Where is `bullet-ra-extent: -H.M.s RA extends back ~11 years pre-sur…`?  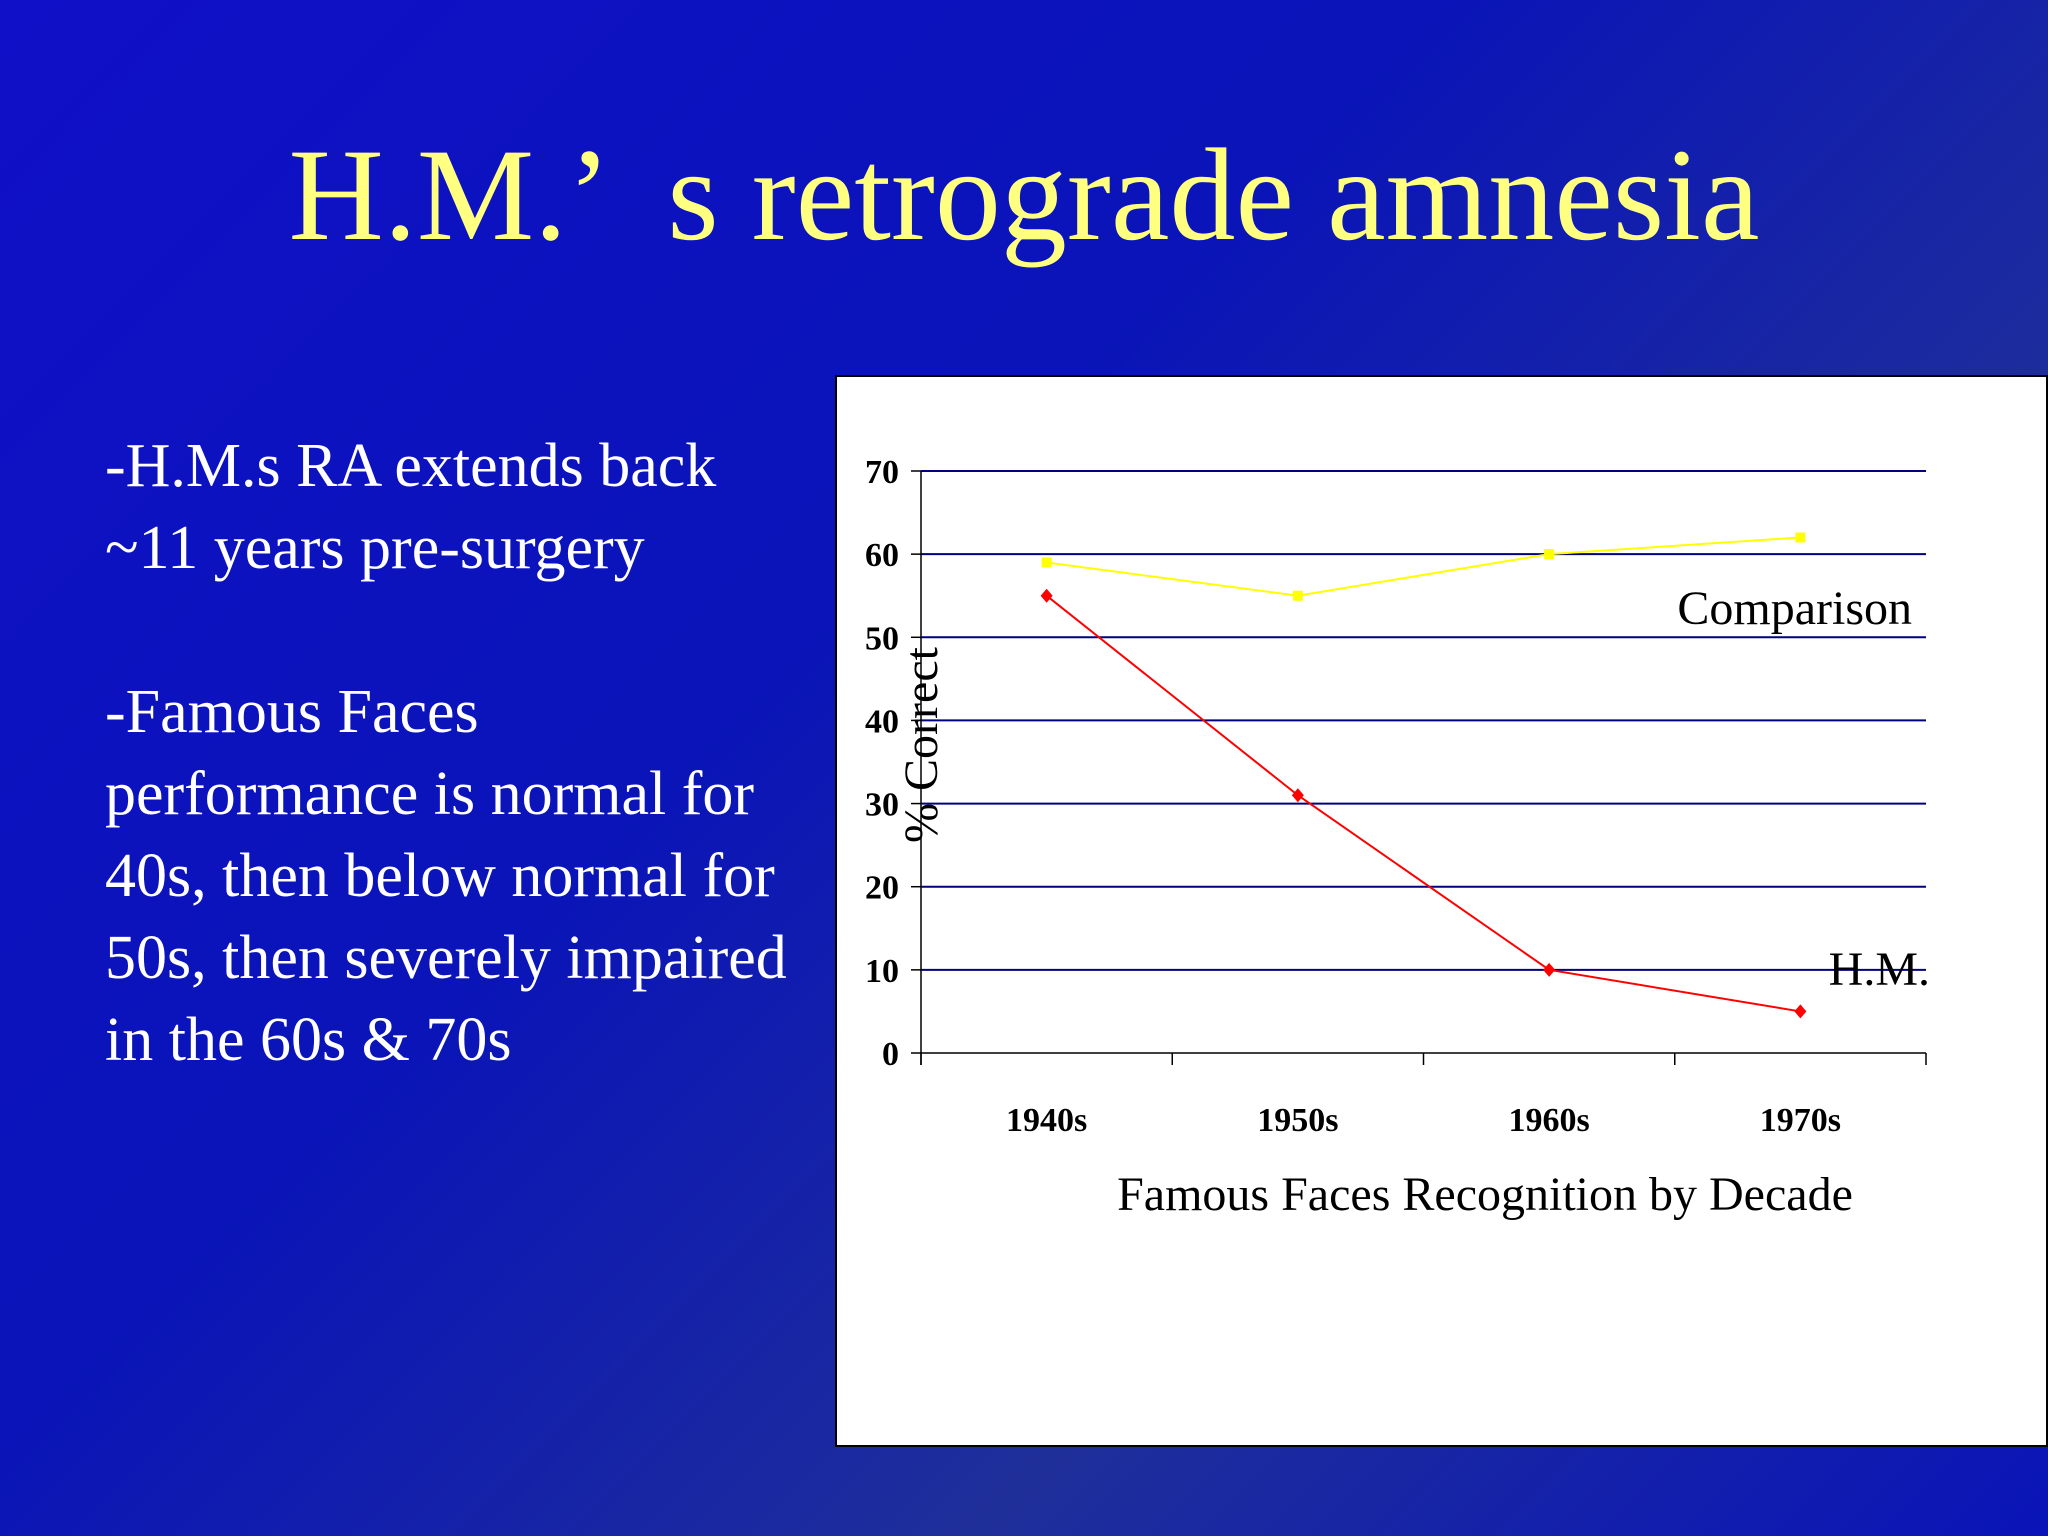 bullet-ra-extent: -H.M.s RA extends back ~11 years pre-sur… is located at coordinates (411, 507).